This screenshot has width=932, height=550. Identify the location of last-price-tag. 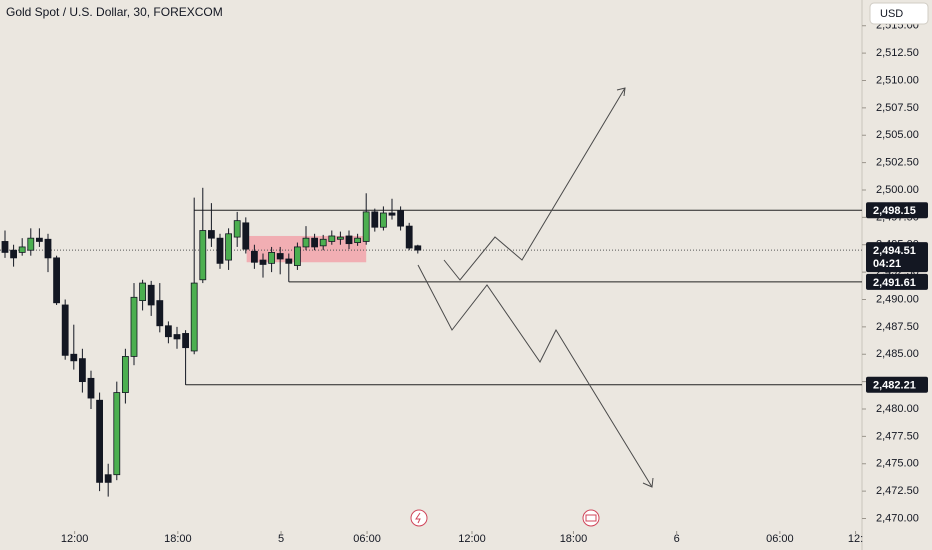
(897, 257).